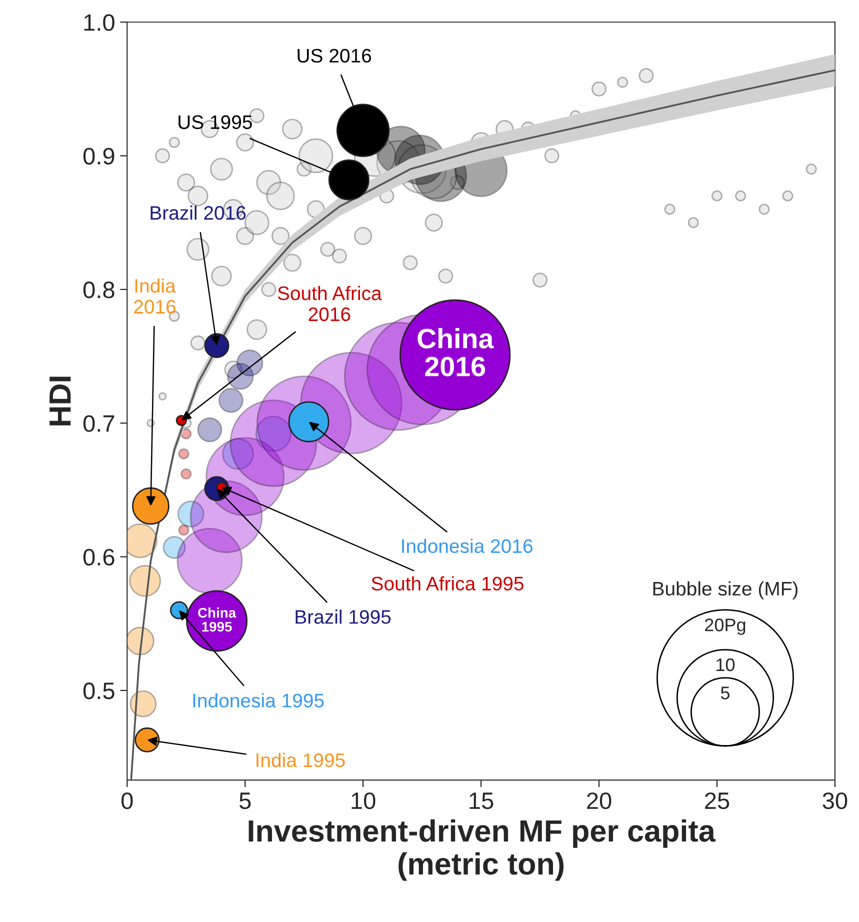 This screenshot has width=859, height=922. Describe the element at coordinates (98, 290) in the screenshot. I see `y-tick-label: 0.8` at that location.